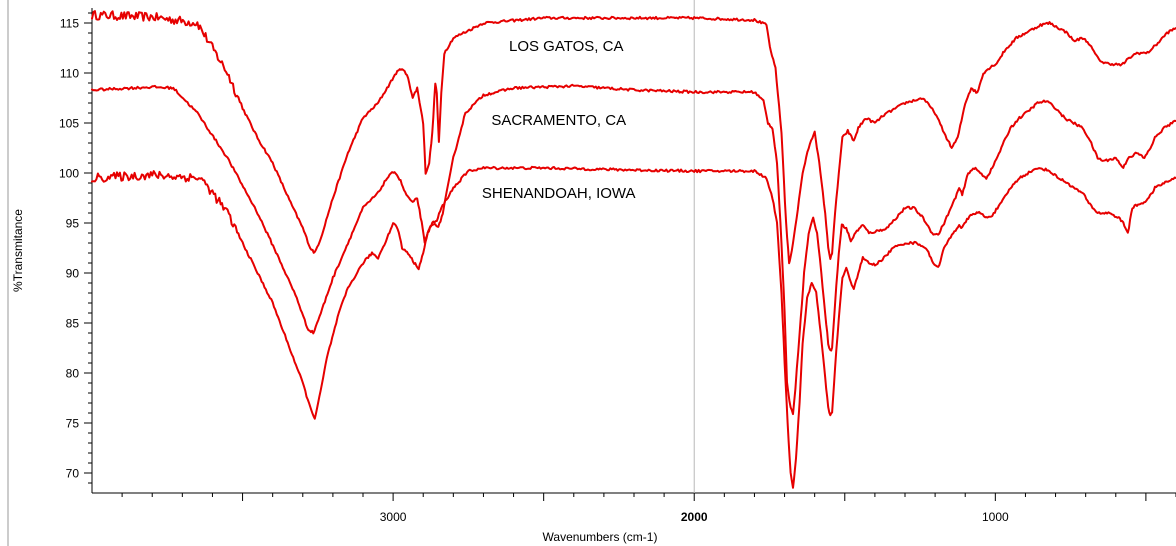 The height and width of the screenshot is (546, 1176). Describe the element at coordinates (600, 537) in the screenshot. I see `x-axis-label: Wavenumbers (cm-1)` at that location.